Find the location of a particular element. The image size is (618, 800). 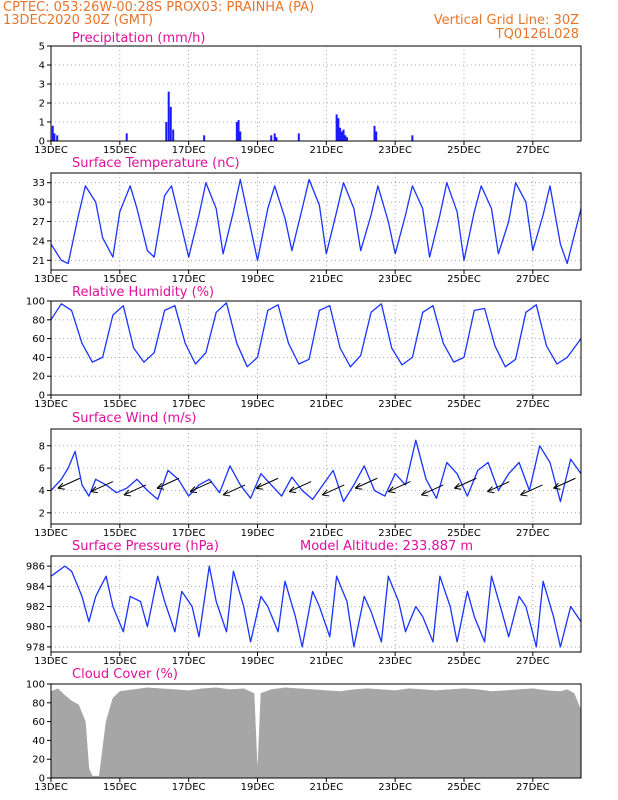

temp-xtick-7: 27DEC is located at coordinates (533, 279).